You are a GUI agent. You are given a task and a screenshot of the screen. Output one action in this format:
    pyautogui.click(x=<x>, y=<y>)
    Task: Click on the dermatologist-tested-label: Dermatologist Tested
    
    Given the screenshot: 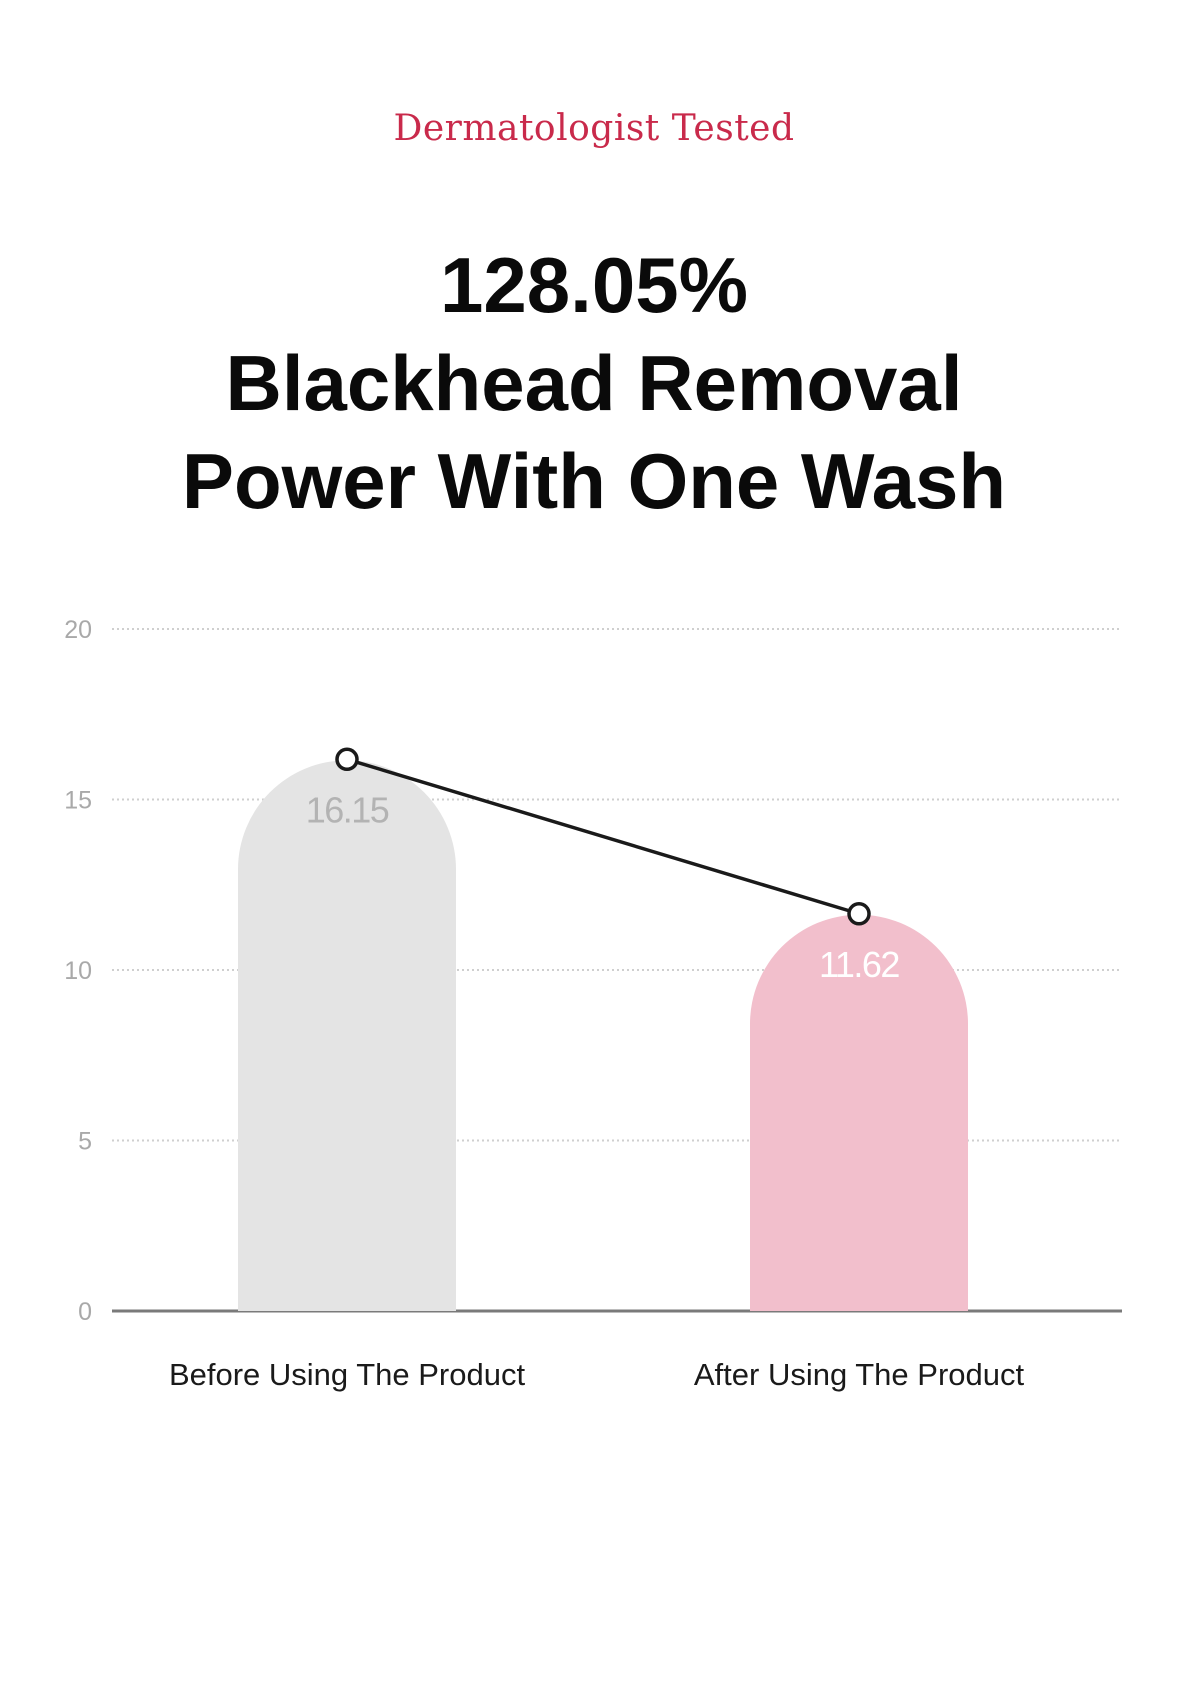 What is the action you would take?
    pyautogui.click(x=594, y=128)
    